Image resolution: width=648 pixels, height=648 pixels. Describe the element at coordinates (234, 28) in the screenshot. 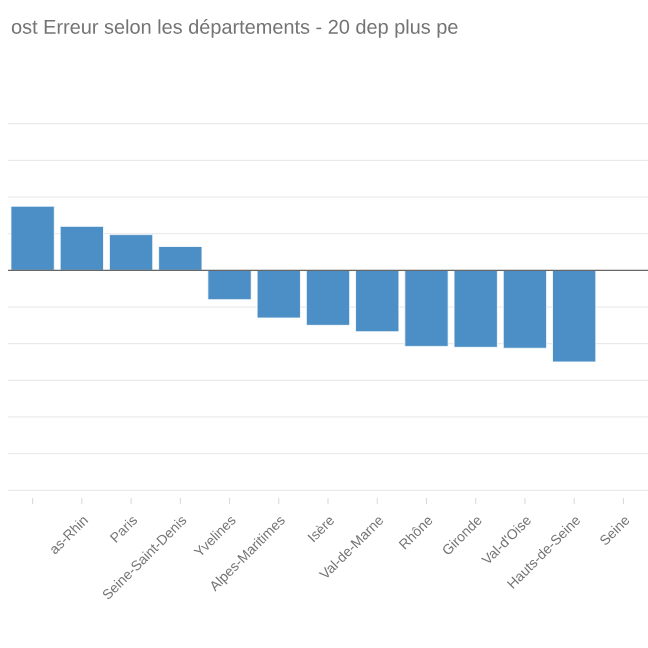

I see `chart-title: ost Erreur selon les départements - 20 dep plus pe` at that location.